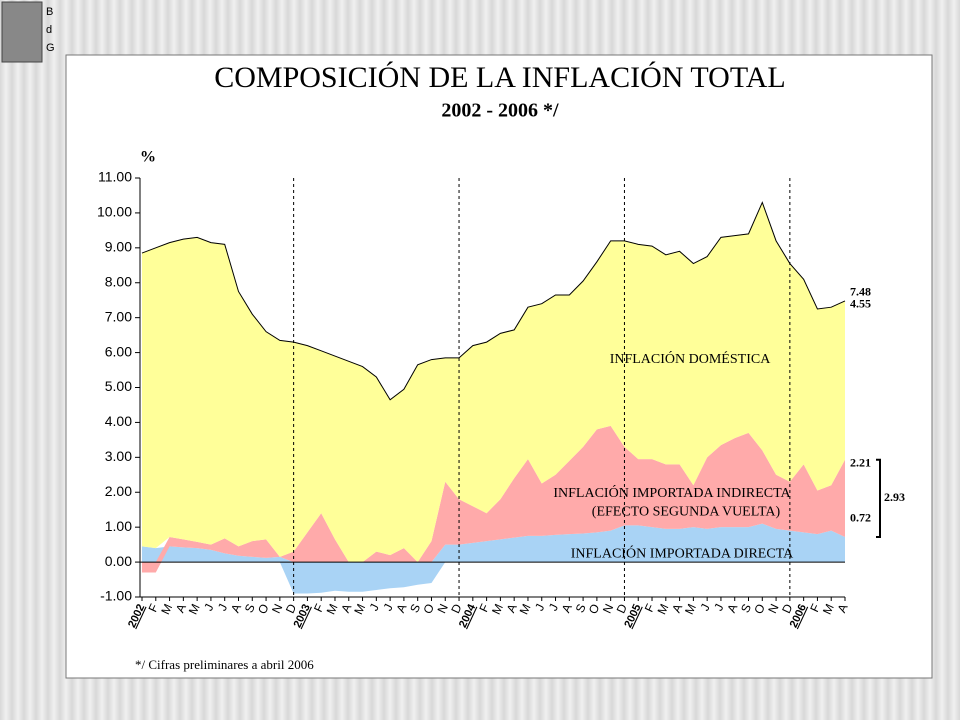 The height and width of the screenshot is (720, 960). I want to click on y-axis-label: %, so click(148, 157).